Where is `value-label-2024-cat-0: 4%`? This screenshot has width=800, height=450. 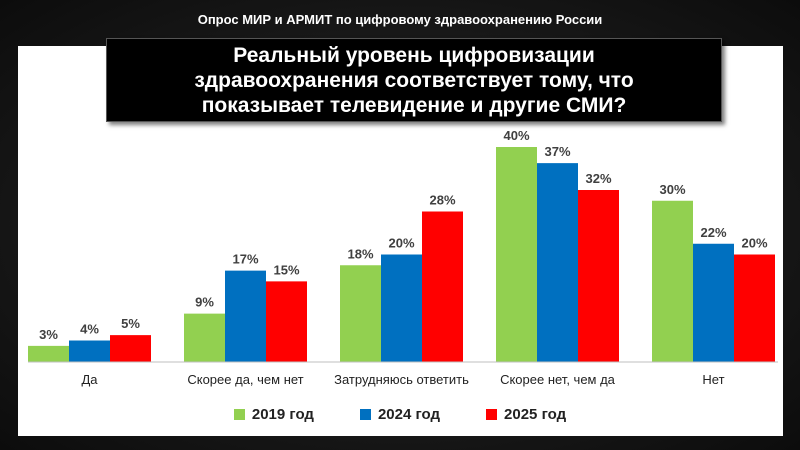 value-label-2024-cat-0: 4% is located at coordinates (89, 329).